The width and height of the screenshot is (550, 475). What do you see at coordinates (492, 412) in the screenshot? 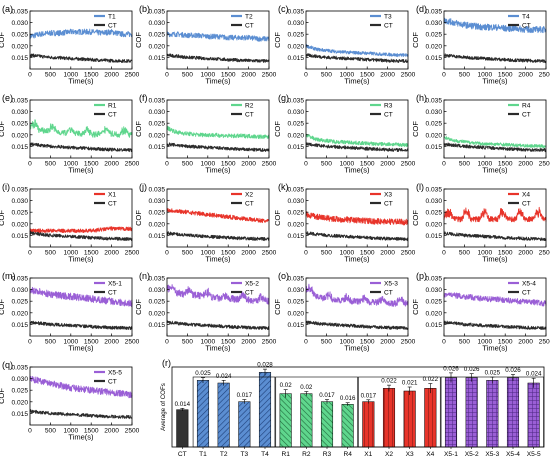
I see `group-box` at bounding box center [492, 412].